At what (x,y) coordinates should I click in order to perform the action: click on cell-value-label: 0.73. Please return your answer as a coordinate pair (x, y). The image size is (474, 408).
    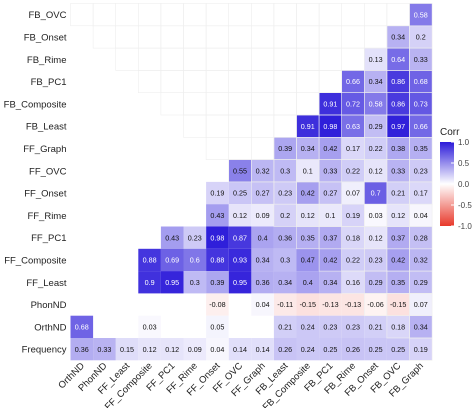
    Looking at the image, I should click on (421, 103).